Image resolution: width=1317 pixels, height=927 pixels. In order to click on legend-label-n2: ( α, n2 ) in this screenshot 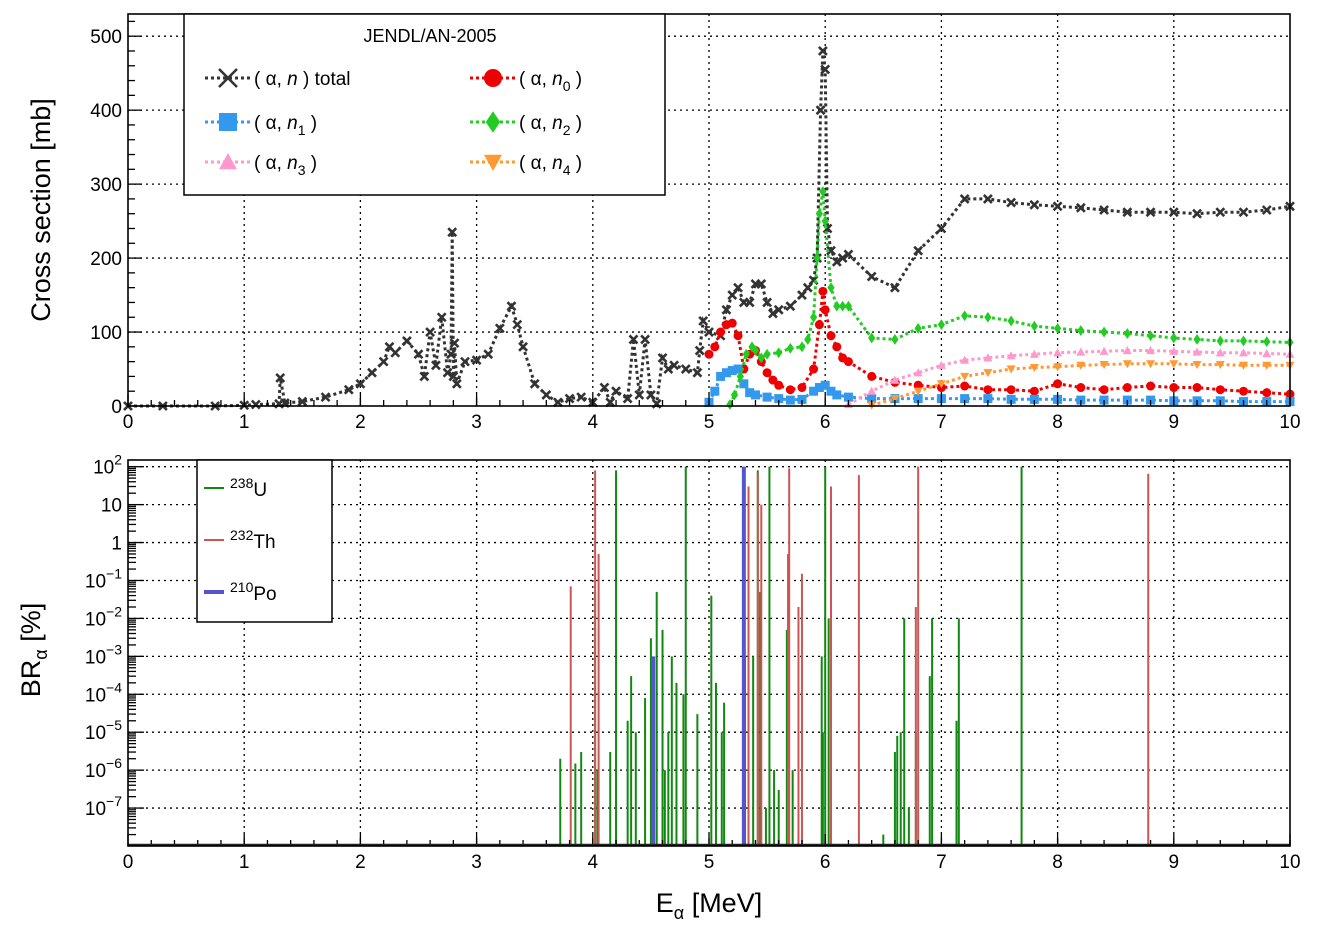, I will do `click(550, 125)`.